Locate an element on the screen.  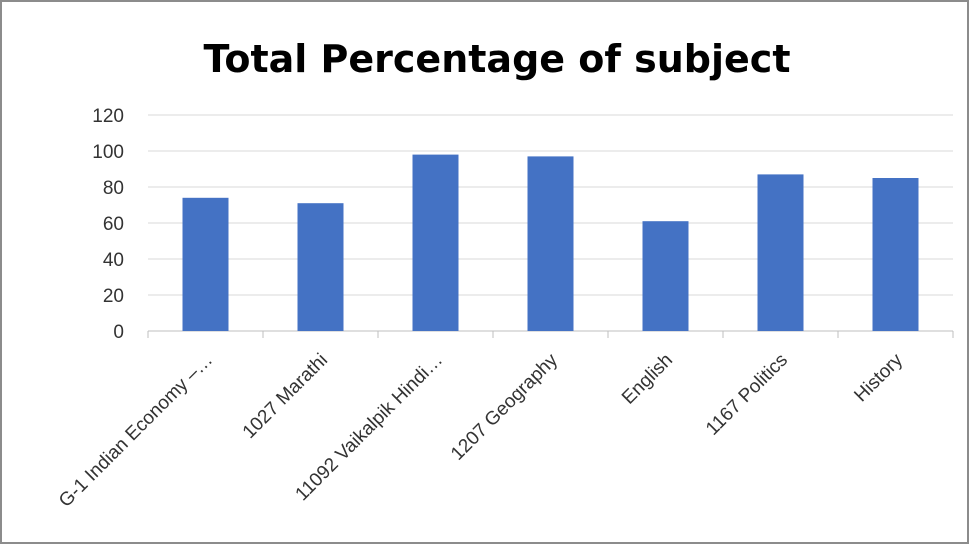
x-tick-label: History is located at coordinates (878, 377).